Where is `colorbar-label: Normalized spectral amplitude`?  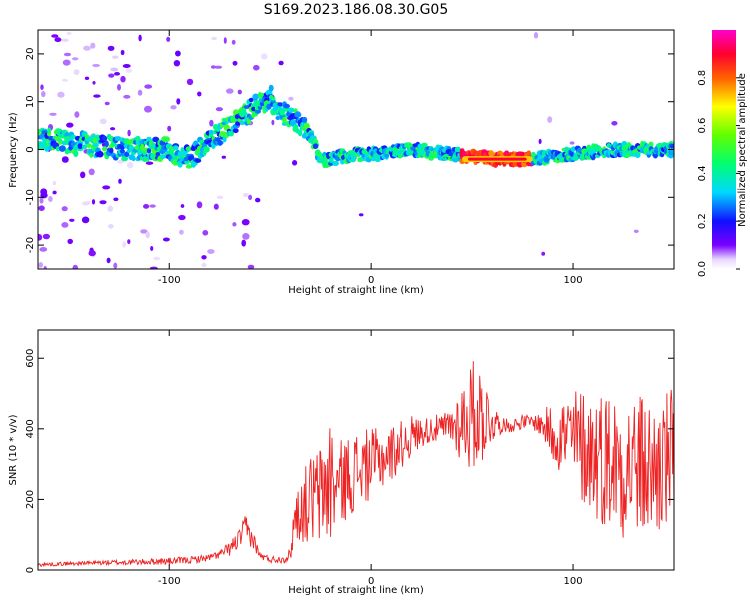 colorbar-label: Normalized spectral amplitude is located at coordinates (742, 150).